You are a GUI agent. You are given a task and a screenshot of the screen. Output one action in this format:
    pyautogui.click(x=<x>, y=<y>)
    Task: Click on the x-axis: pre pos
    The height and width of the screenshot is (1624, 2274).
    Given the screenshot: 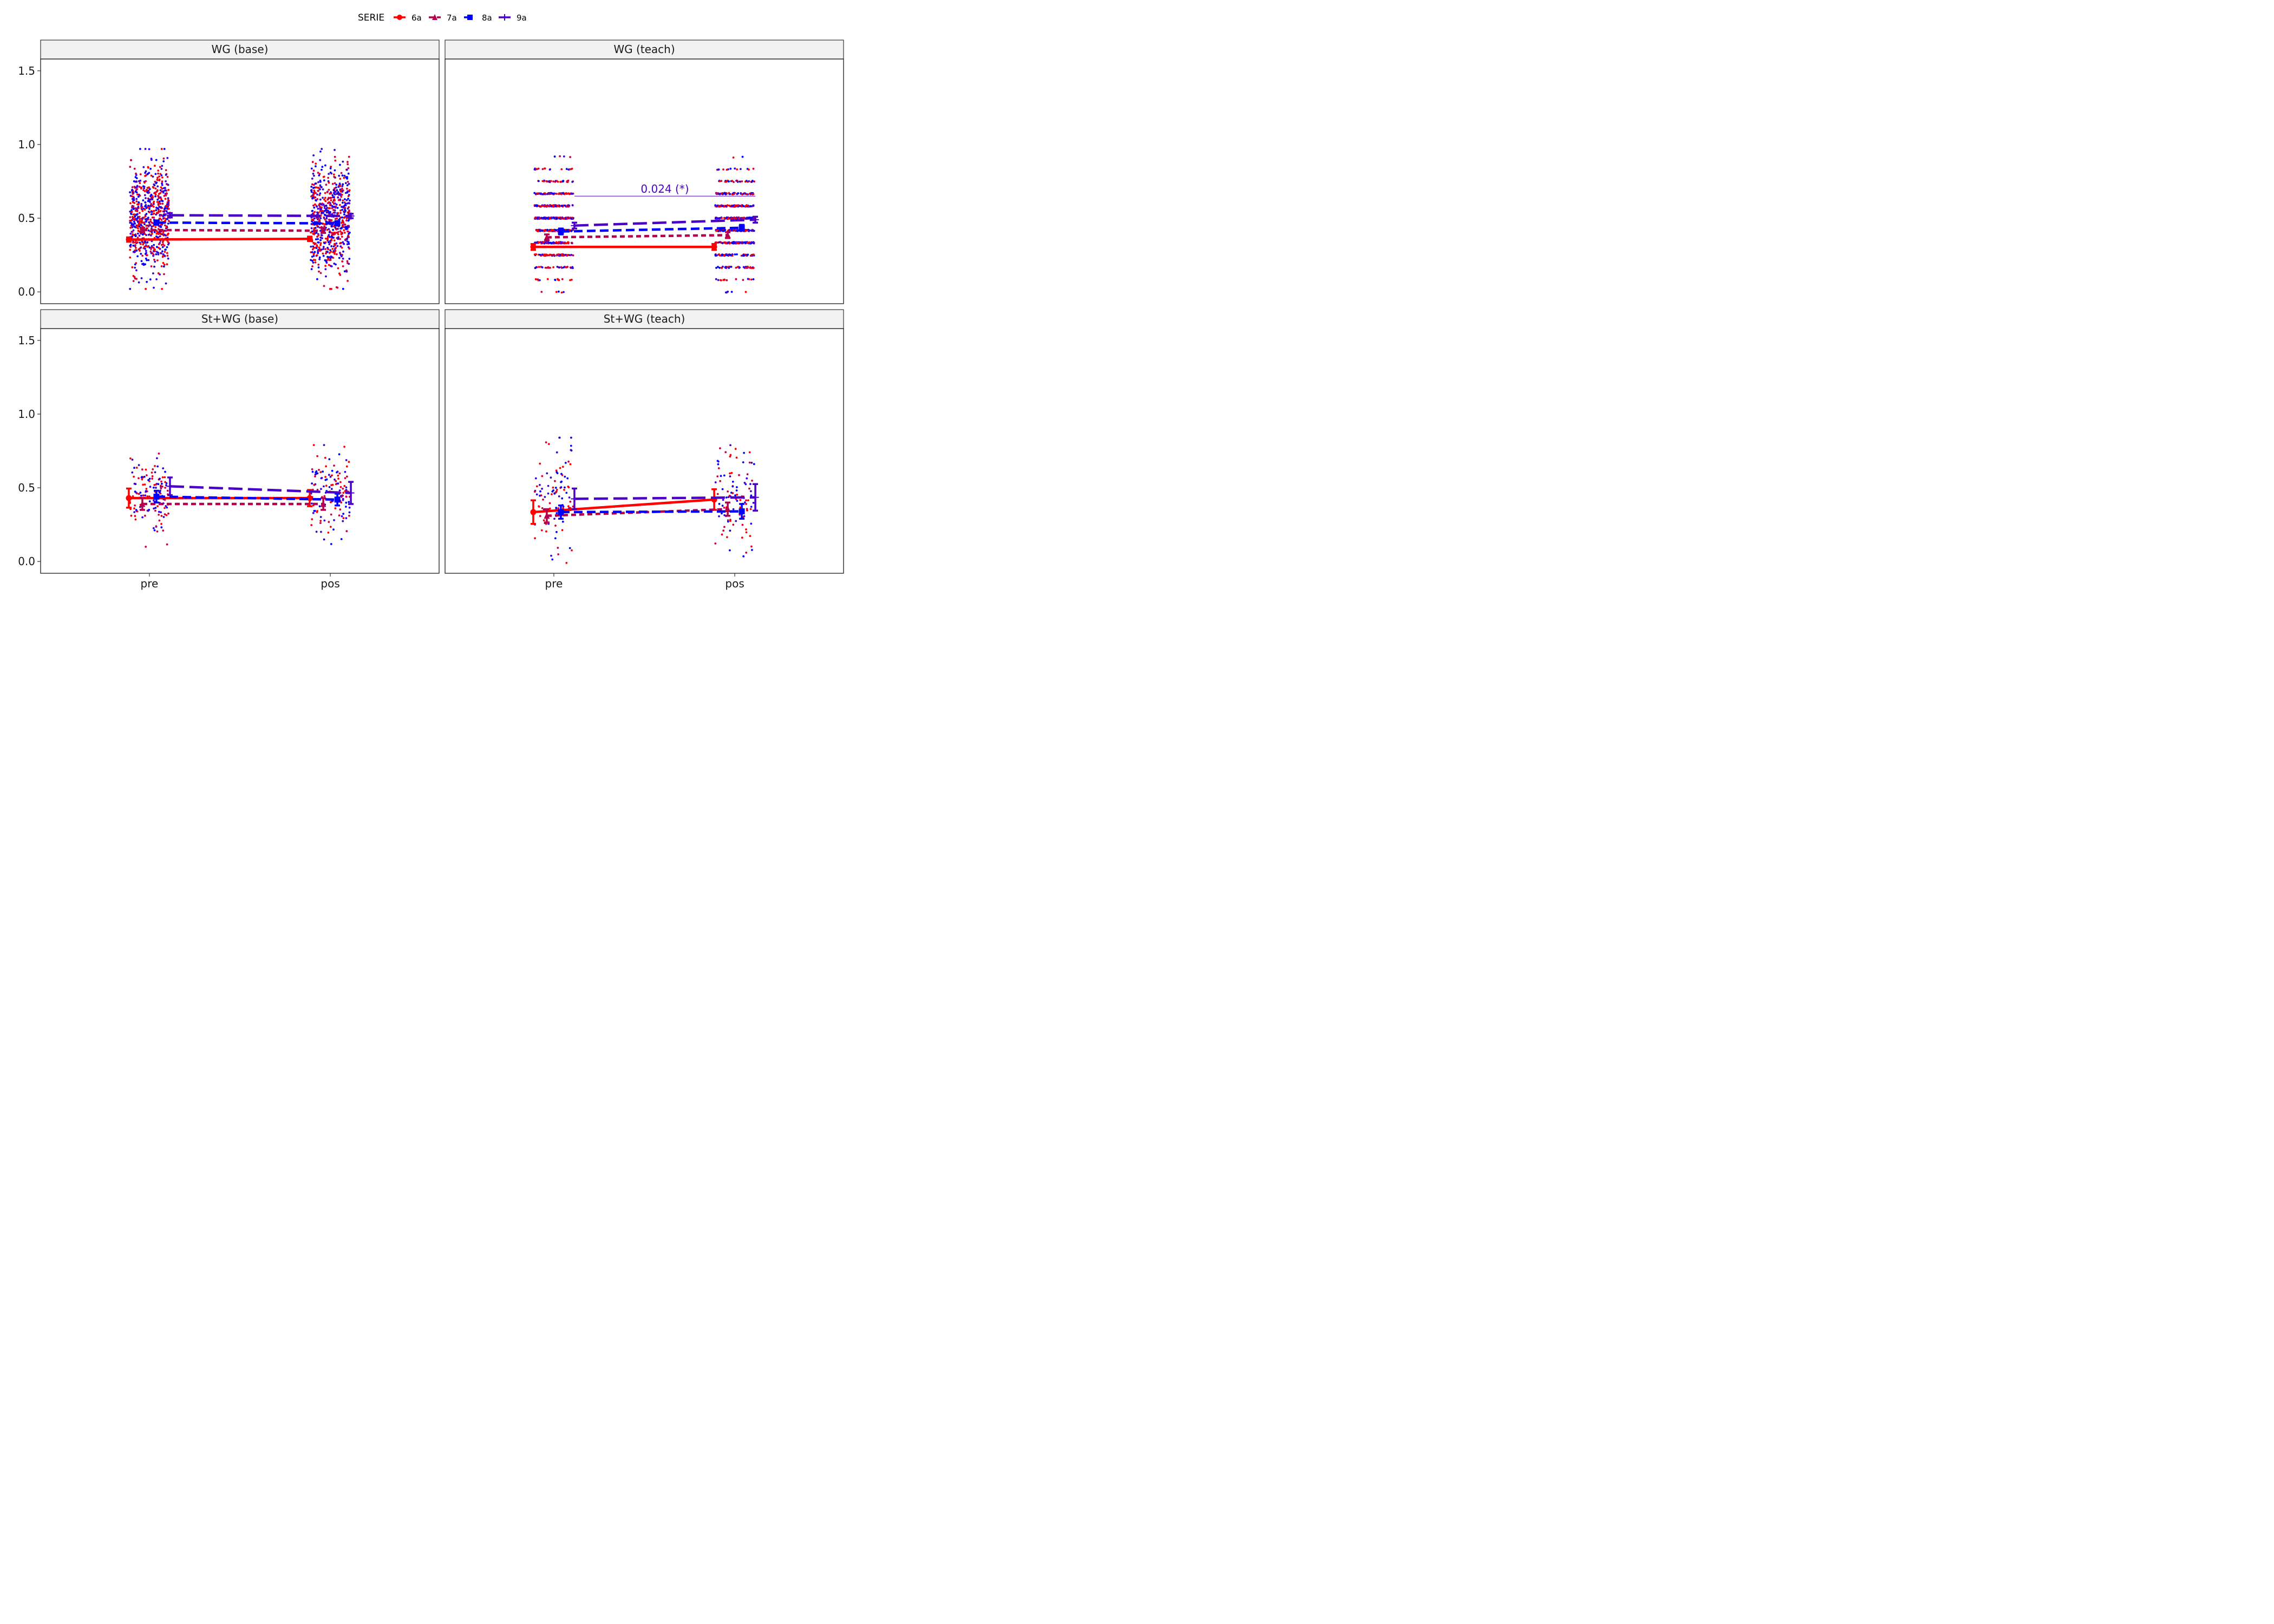 What is the action you would take?
    pyautogui.click(x=645, y=581)
    